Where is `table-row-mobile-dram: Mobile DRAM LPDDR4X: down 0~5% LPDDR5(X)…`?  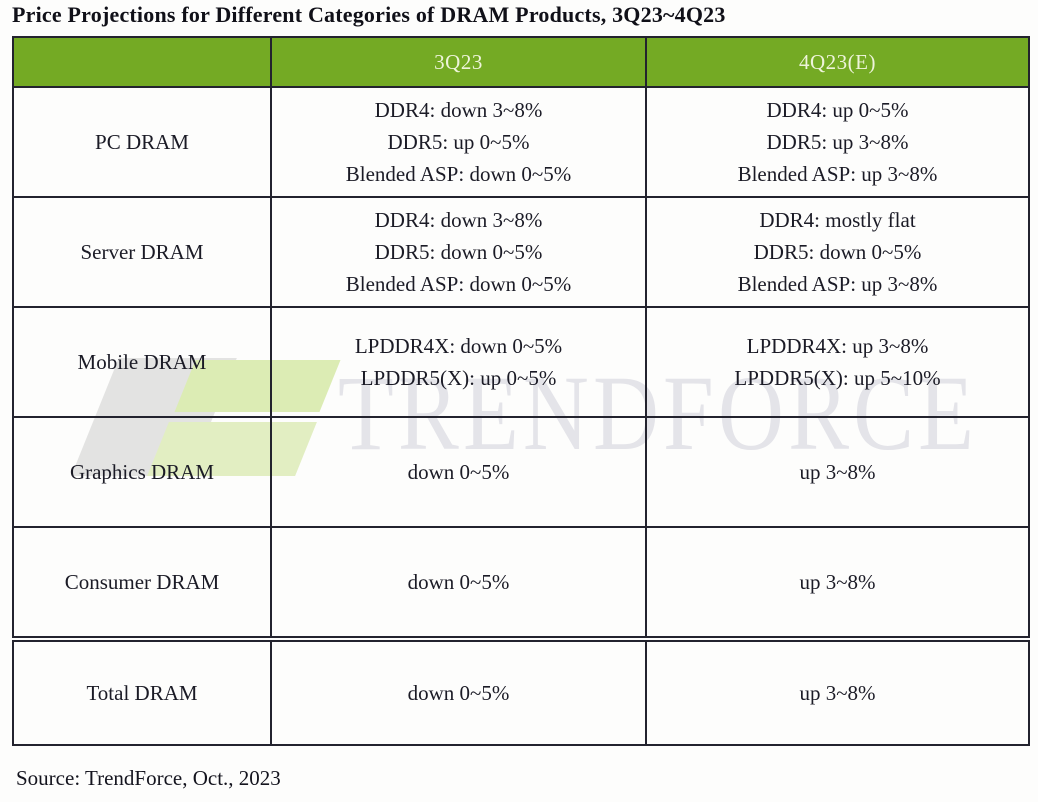 table-row-mobile-dram: Mobile DRAM LPDDR4X: down 0~5% LPDDR5(X)… is located at coordinates (521, 362).